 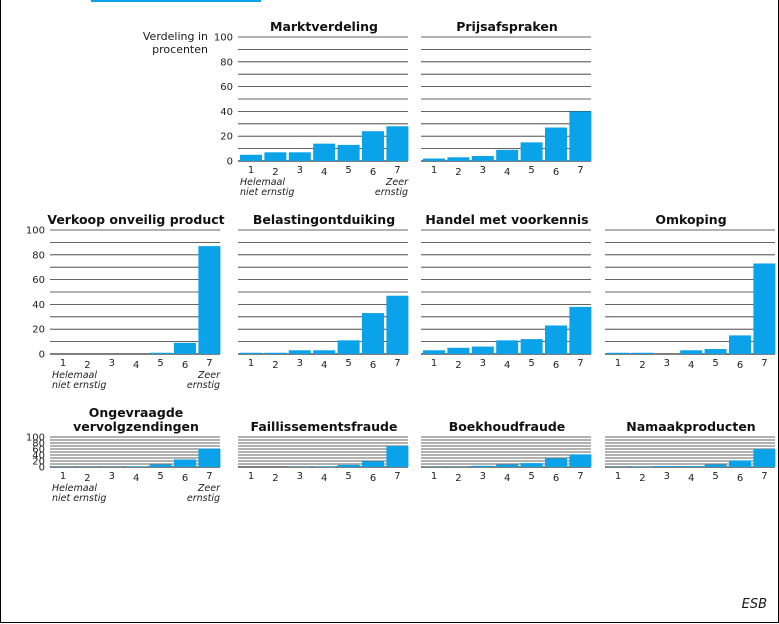 What do you see at coordinates (38, 255) in the screenshot?
I see `y-tick-label: 80` at bounding box center [38, 255].